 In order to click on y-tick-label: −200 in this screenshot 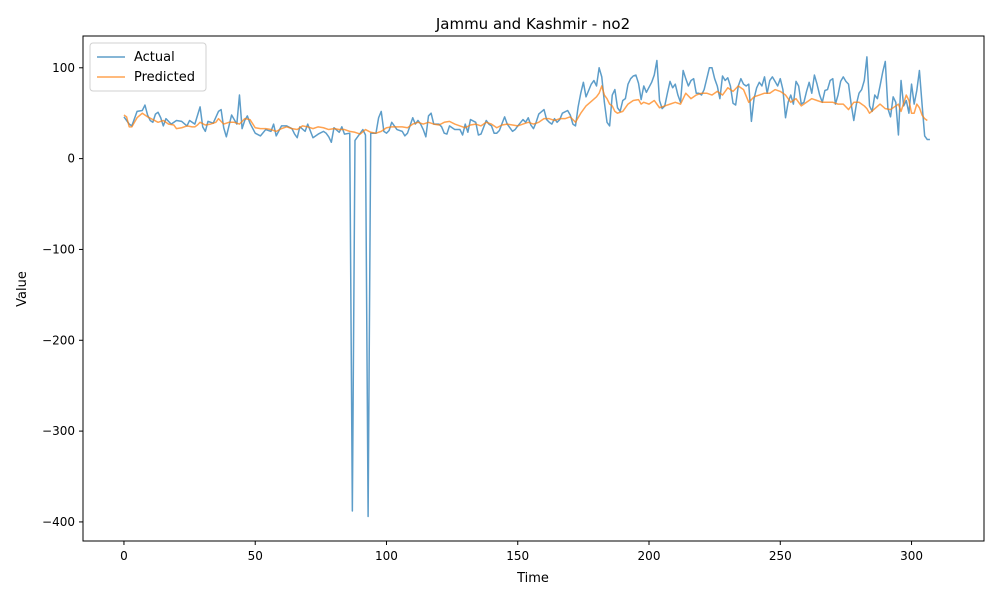, I will do `click(58, 340)`.